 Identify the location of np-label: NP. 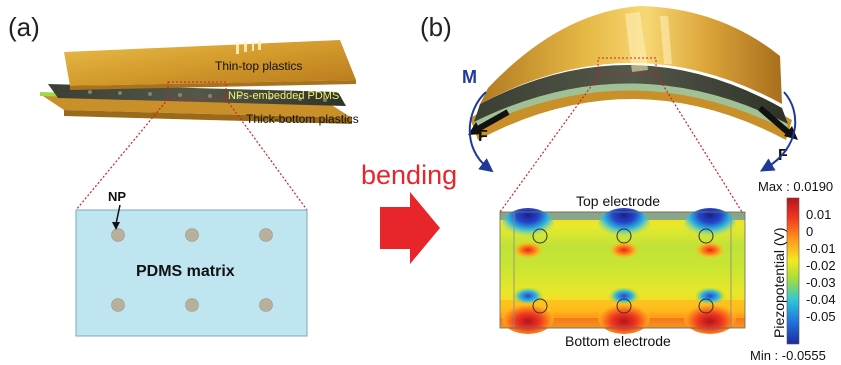
(117, 196).